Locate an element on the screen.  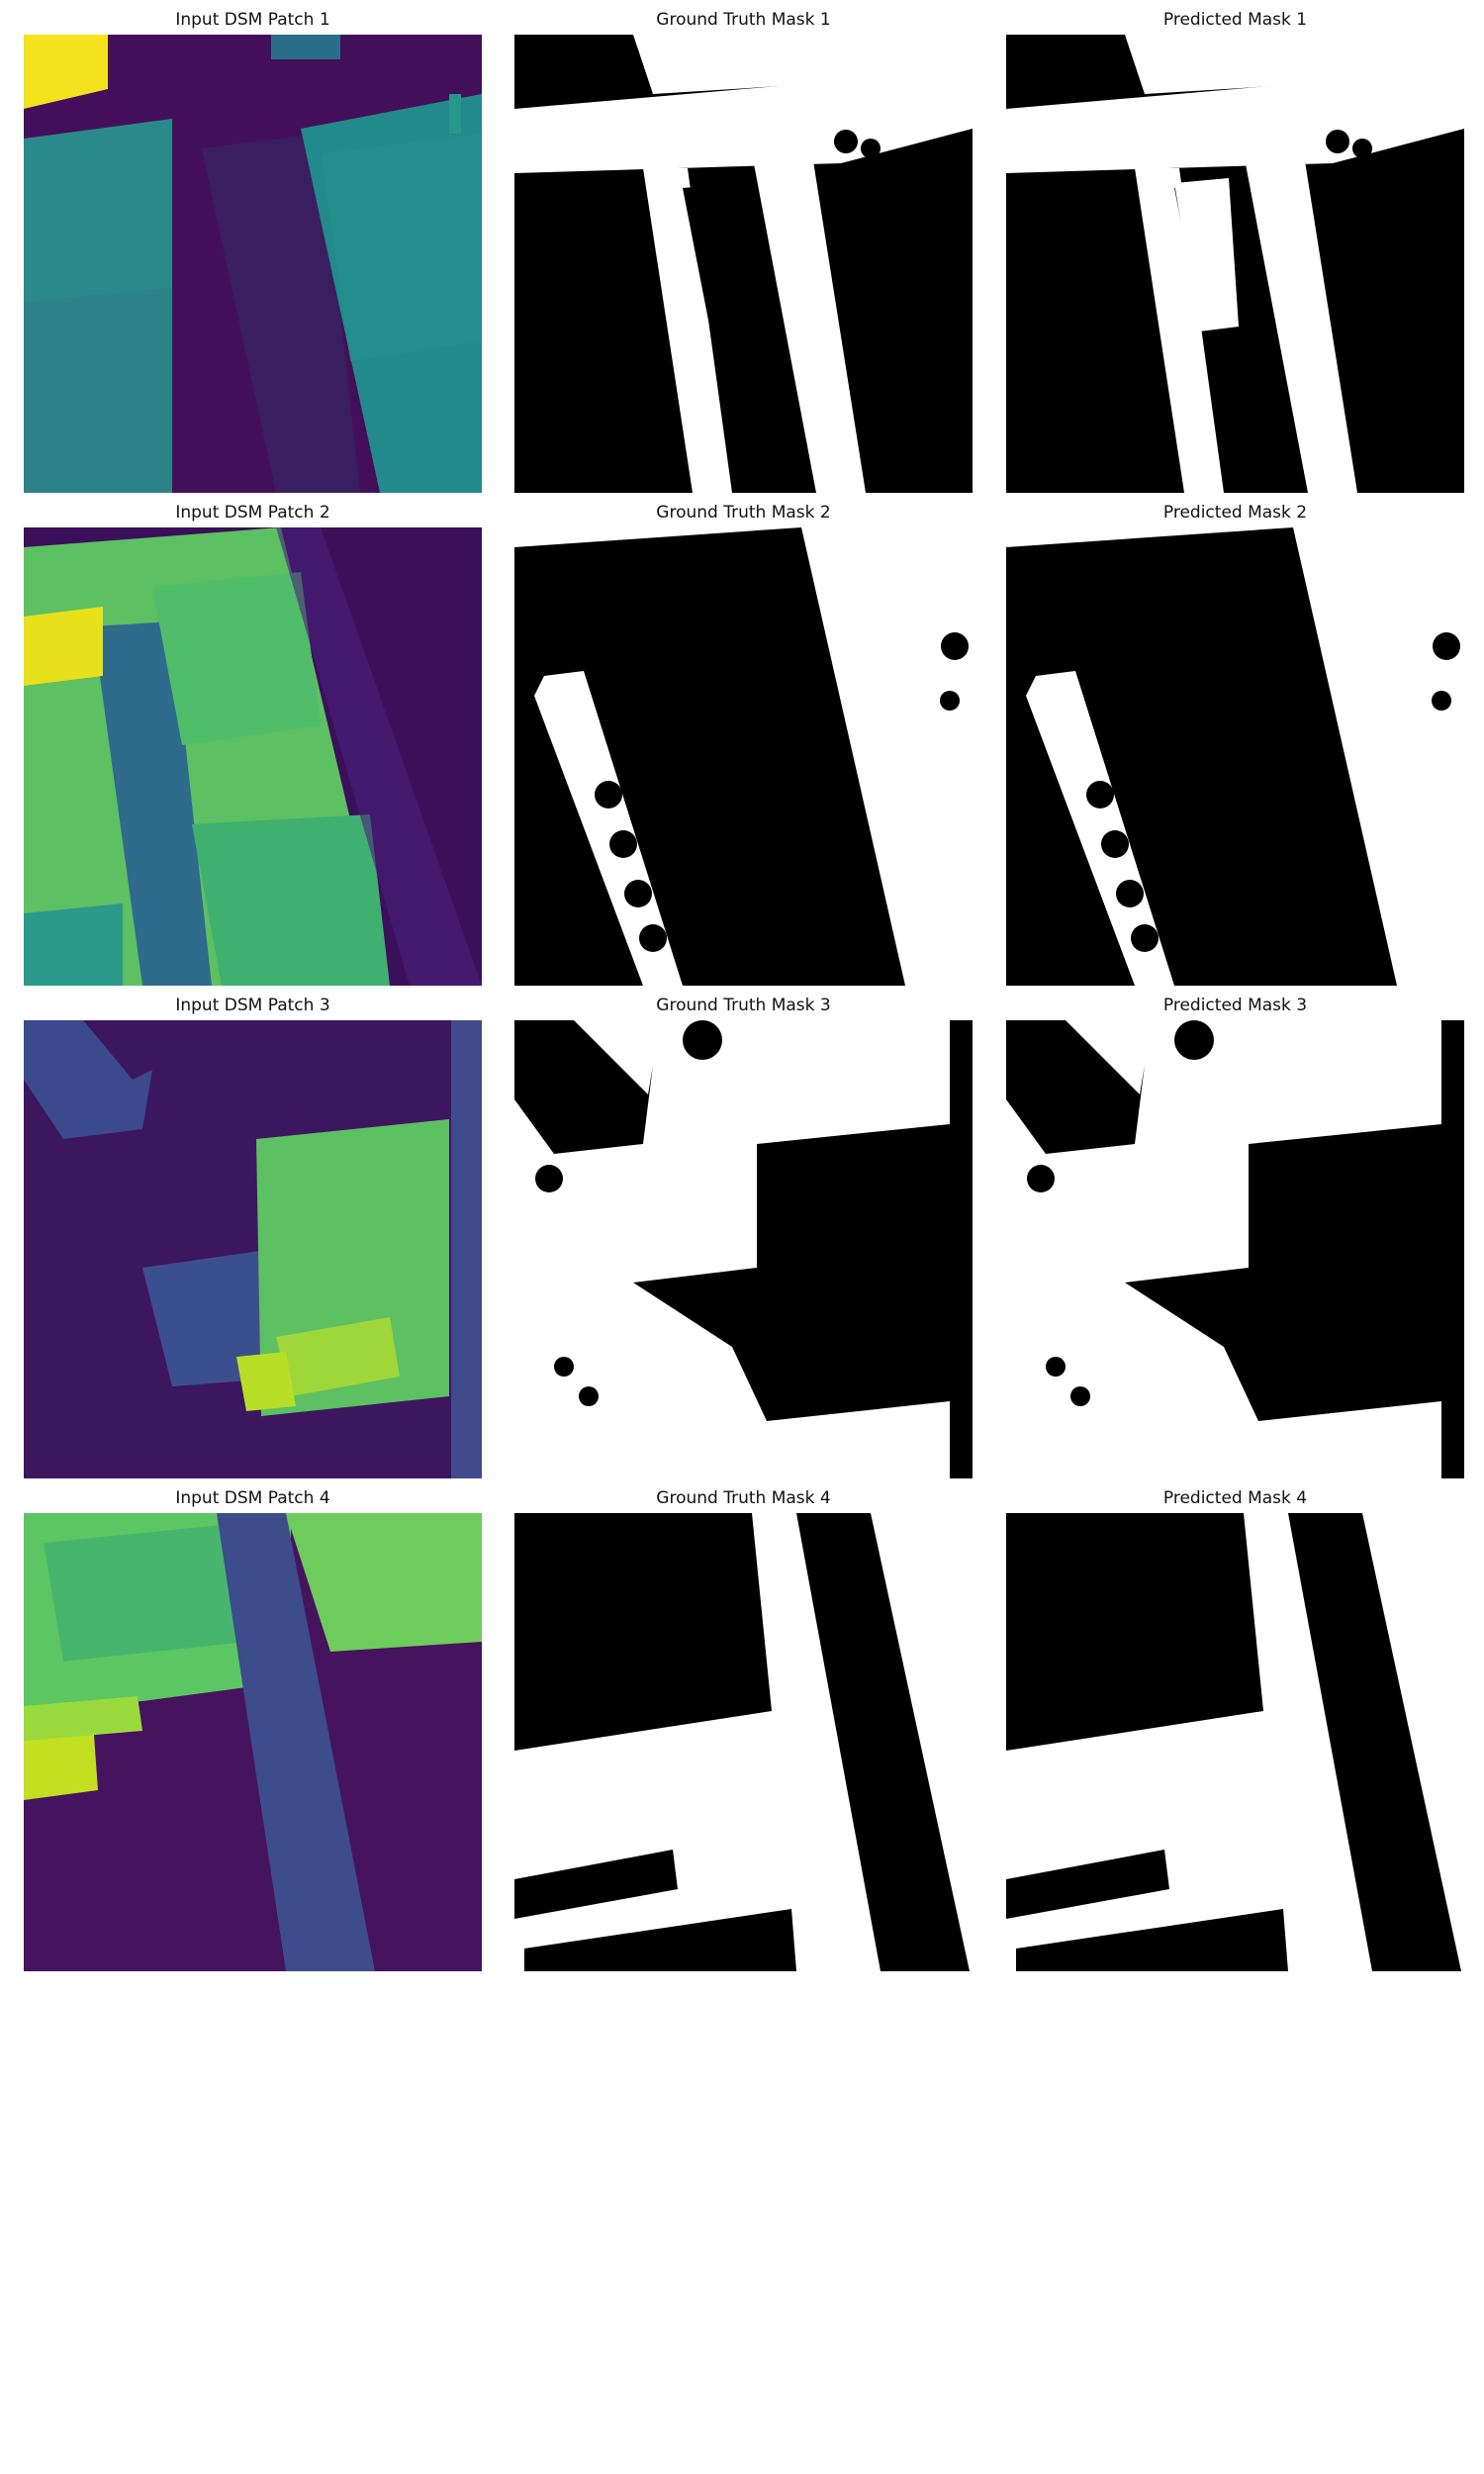
ground-truth-title-2: Ground Truth Mask 2 is located at coordinates (743, 513).